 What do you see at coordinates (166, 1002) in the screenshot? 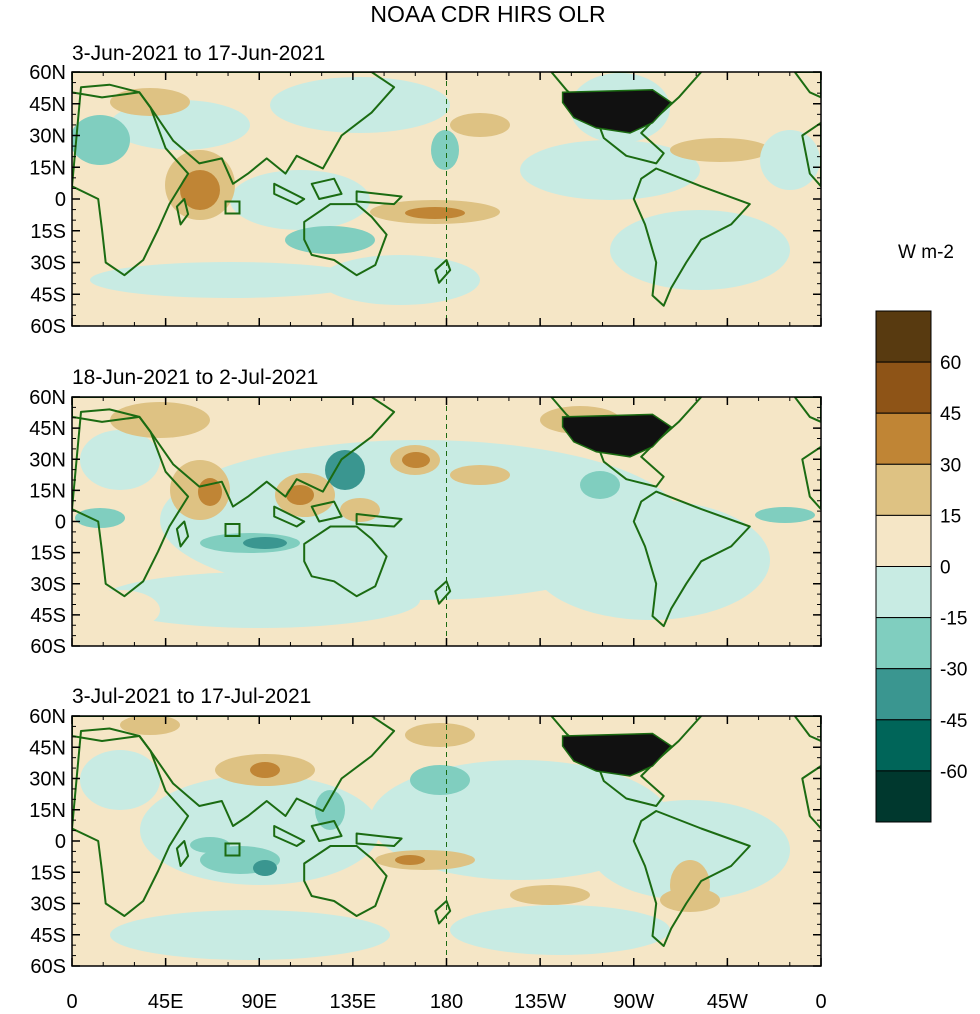
I see `lon-label: 45E` at bounding box center [166, 1002].